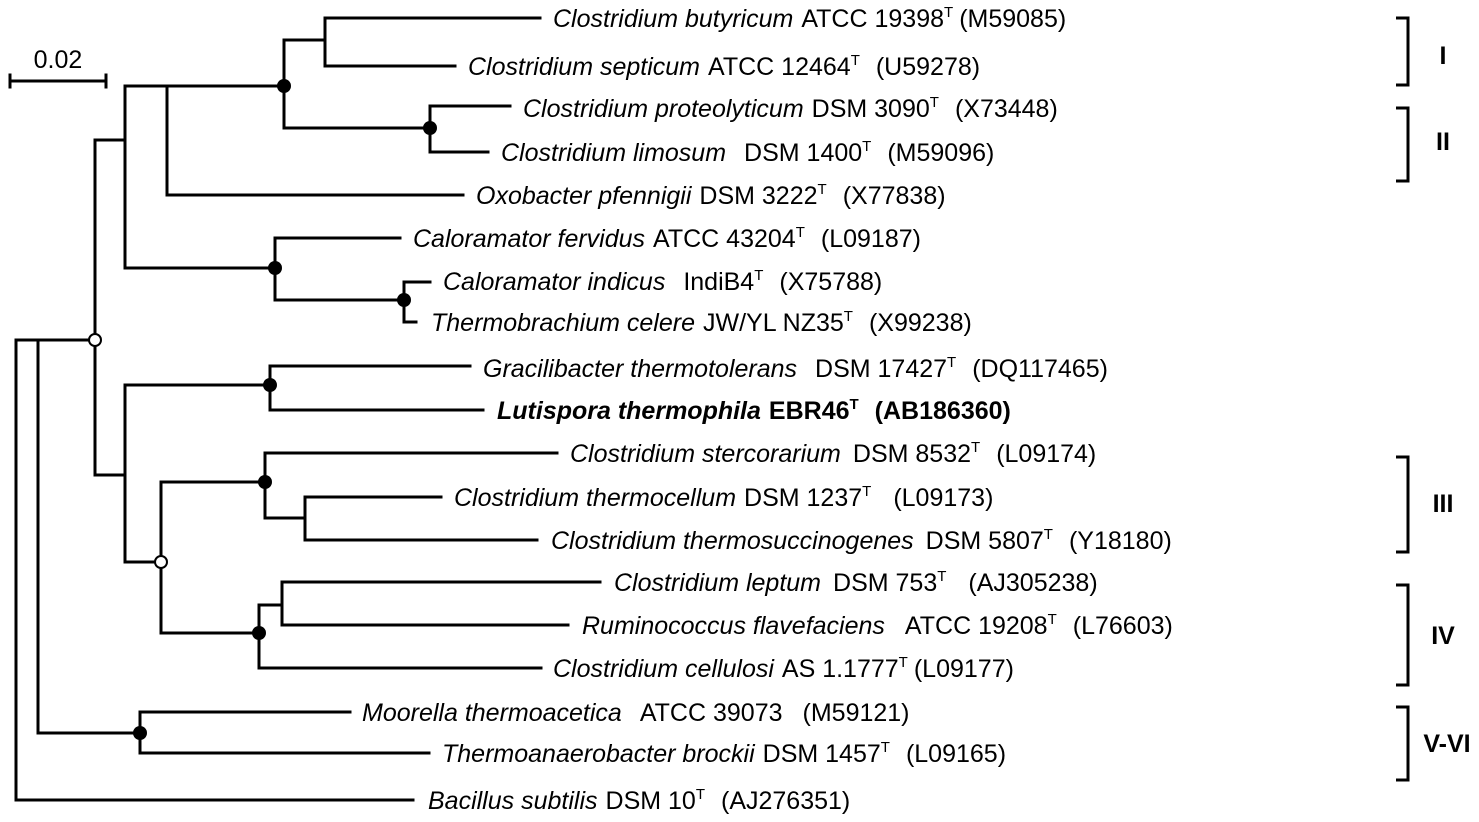 This screenshot has height=822, width=1479. Describe the element at coordinates (1443, 56) in the screenshot. I see `cluster-label-I: I` at that location.